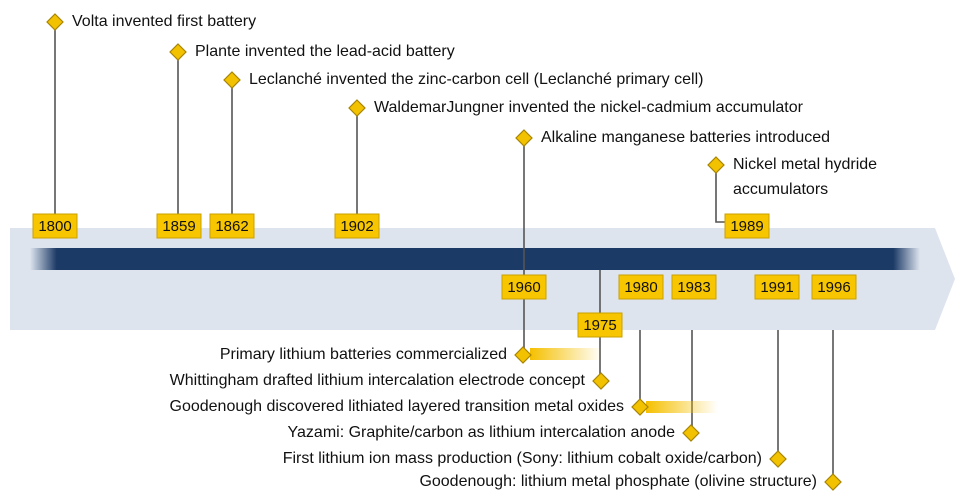 Image resolution: width=957 pixels, height=491 pixels. I want to click on year-label: 1800, so click(54, 226).